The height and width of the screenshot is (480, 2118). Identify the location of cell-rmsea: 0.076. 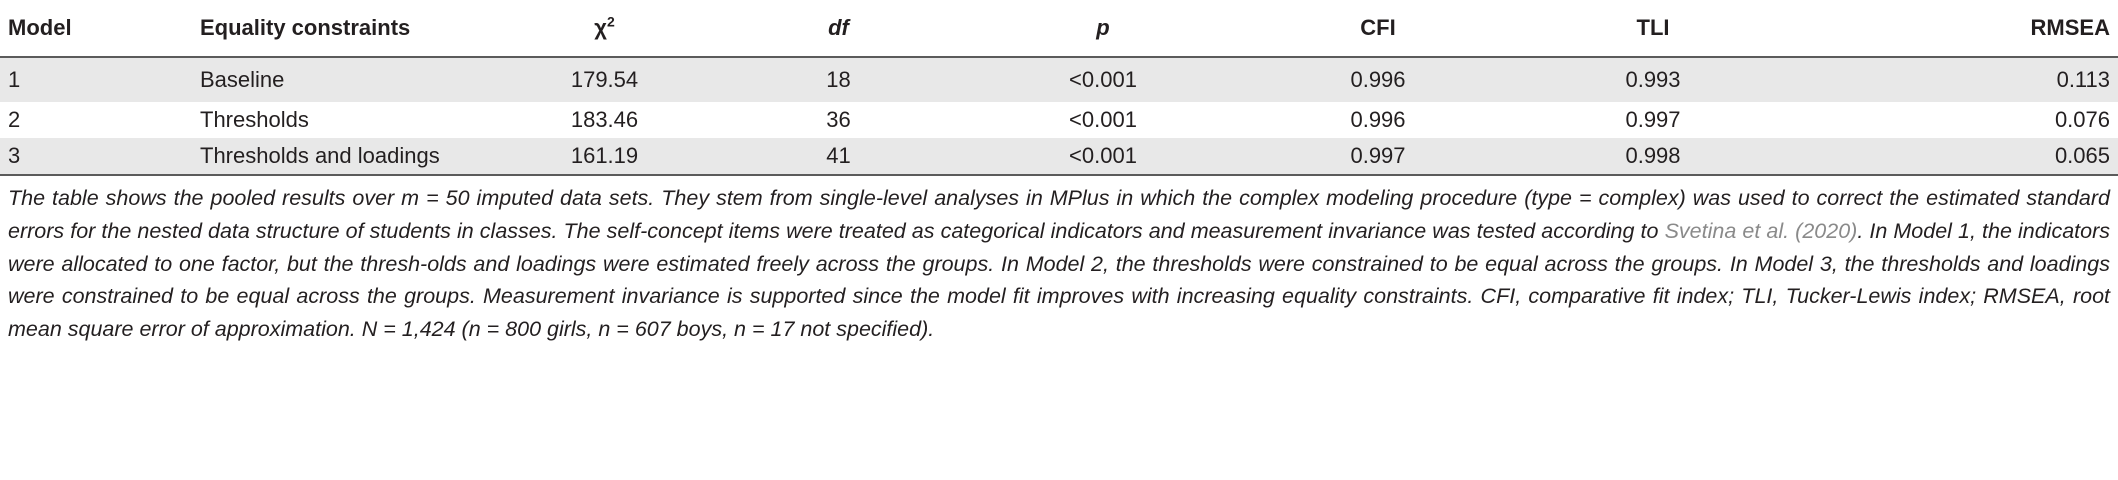
(1957, 120).